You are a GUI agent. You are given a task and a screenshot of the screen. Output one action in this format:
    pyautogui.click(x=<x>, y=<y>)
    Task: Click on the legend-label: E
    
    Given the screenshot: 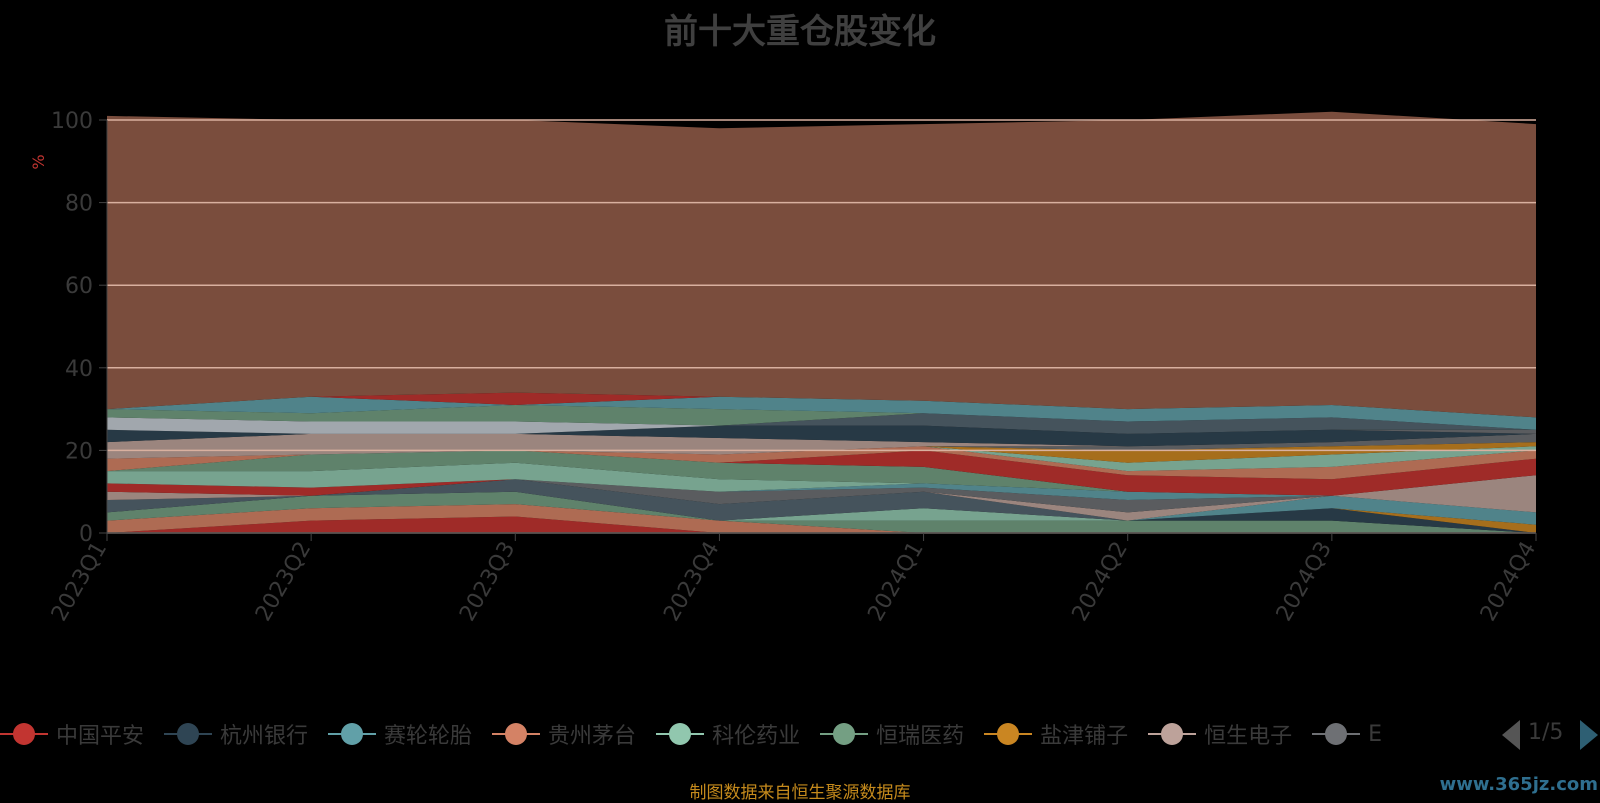 What is the action you would take?
    pyautogui.click(x=1375, y=734)
    